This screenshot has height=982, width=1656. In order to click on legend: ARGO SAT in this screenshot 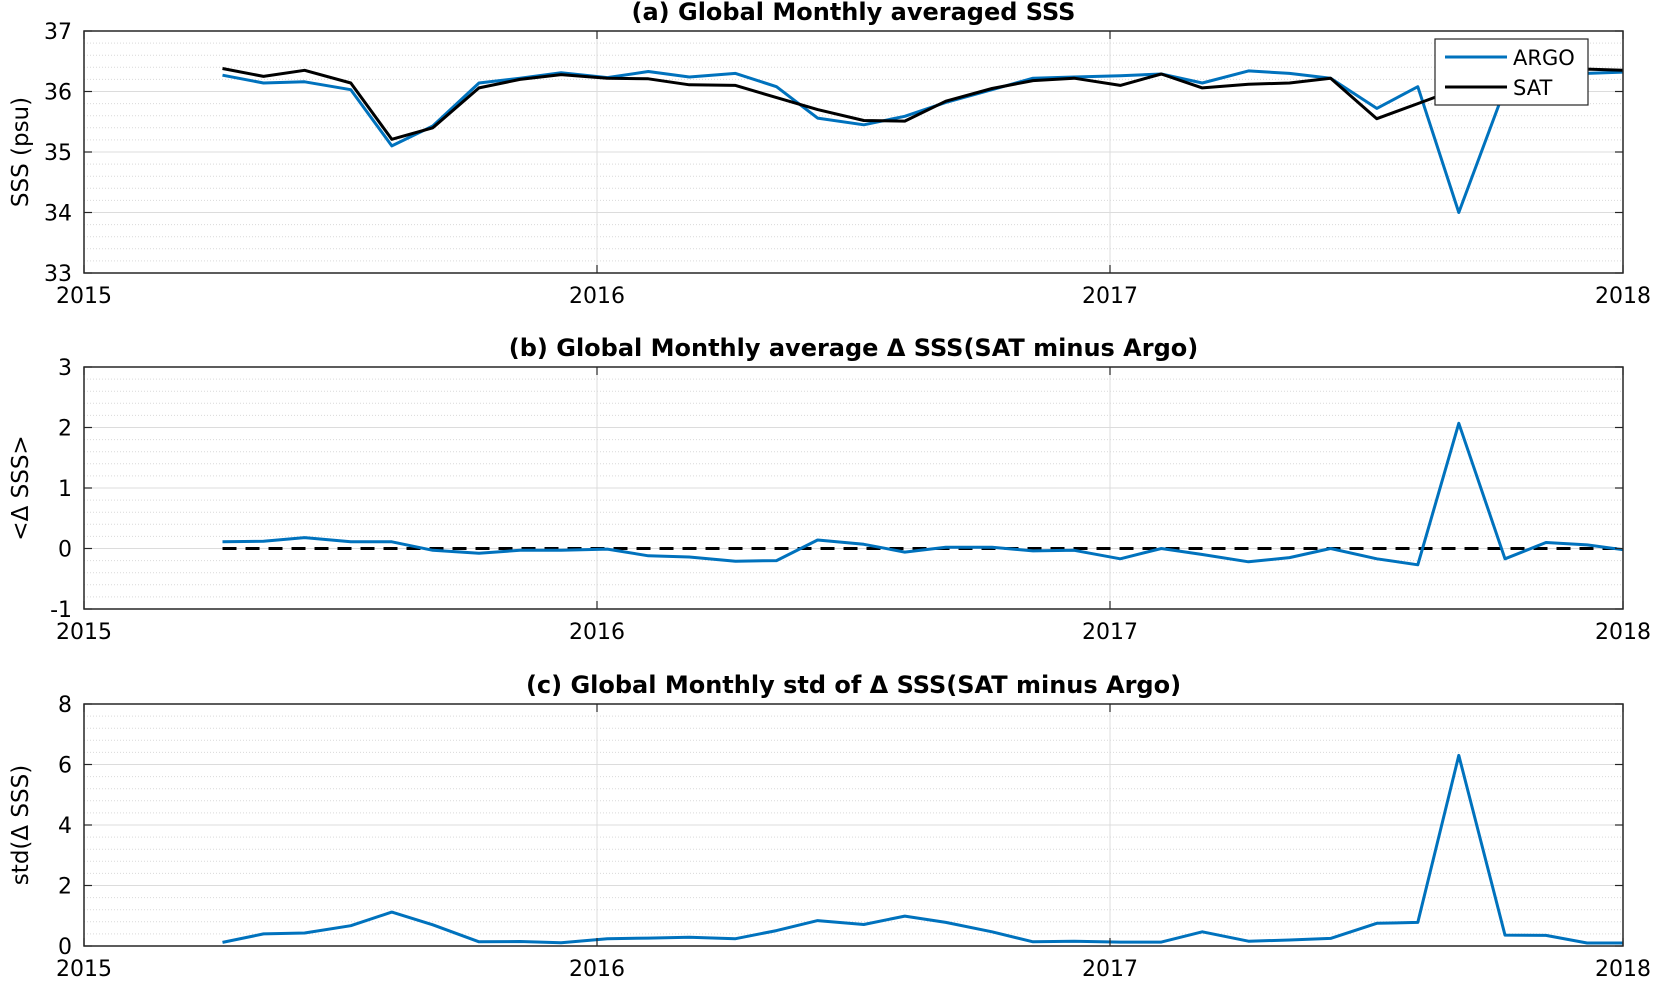, I will do `click(1511, 72)`.